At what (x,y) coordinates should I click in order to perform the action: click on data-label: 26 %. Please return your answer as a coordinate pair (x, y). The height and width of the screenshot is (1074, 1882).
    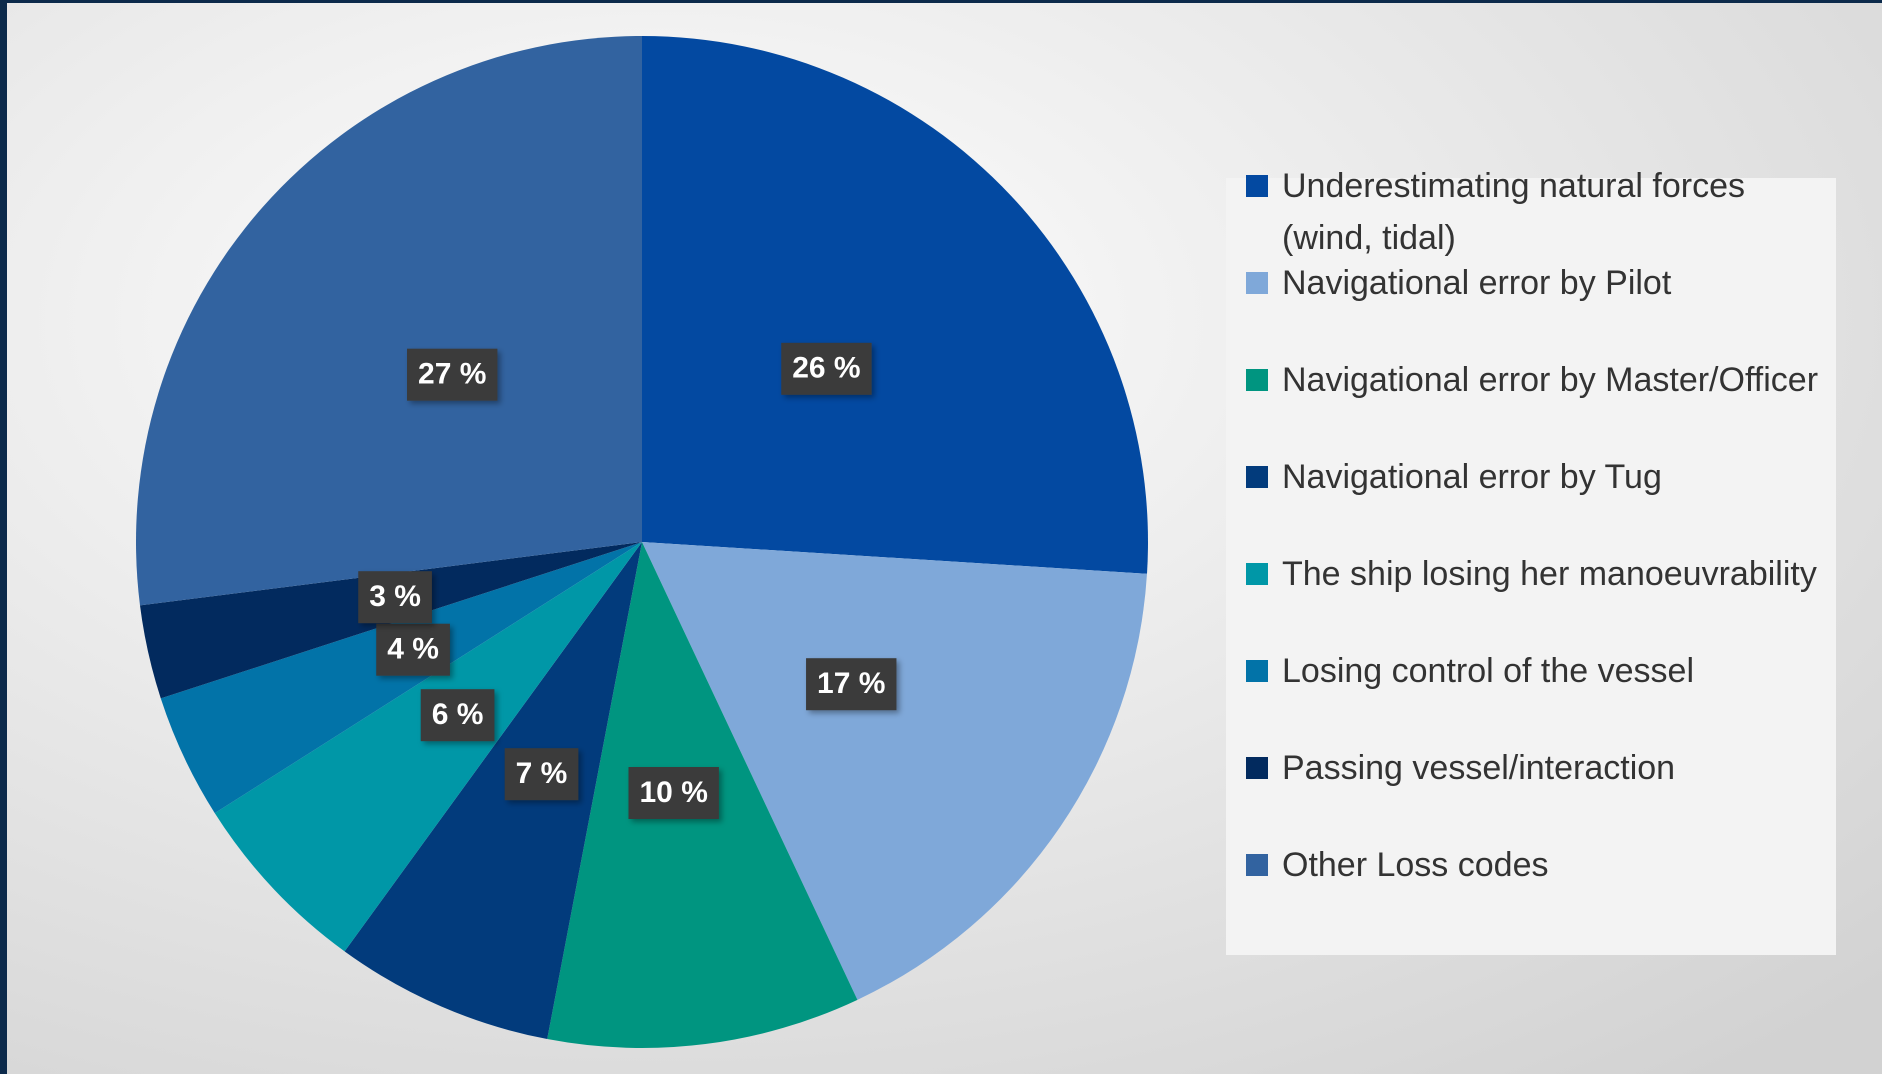
    Looking at the image, I should click on (826, 368).